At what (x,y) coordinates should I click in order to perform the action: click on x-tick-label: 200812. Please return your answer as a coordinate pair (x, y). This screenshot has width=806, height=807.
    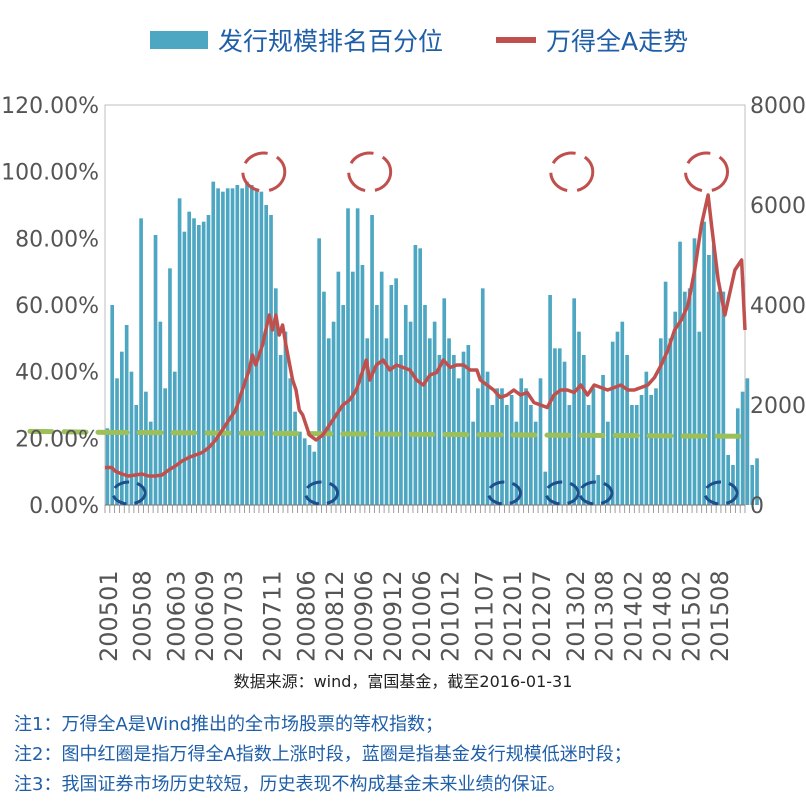
    Looking at the image, I should click on (335, 616).